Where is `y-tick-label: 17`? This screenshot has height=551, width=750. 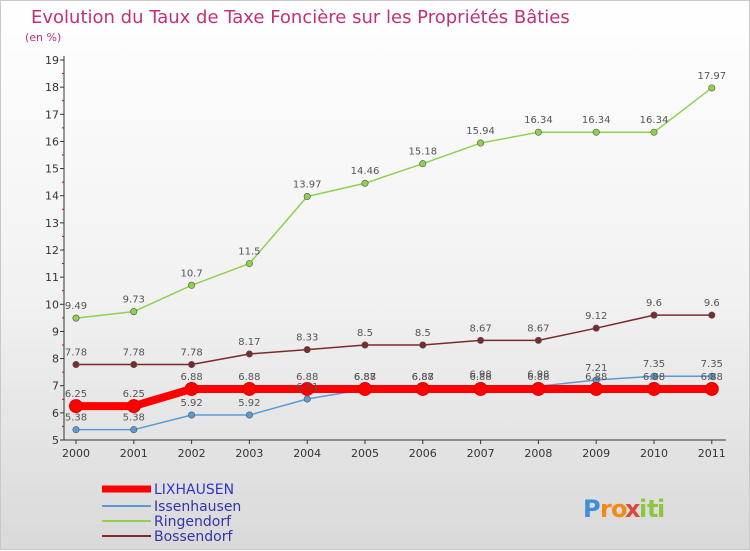 y-tick-label: 17 is located at coordinates (52, 114).